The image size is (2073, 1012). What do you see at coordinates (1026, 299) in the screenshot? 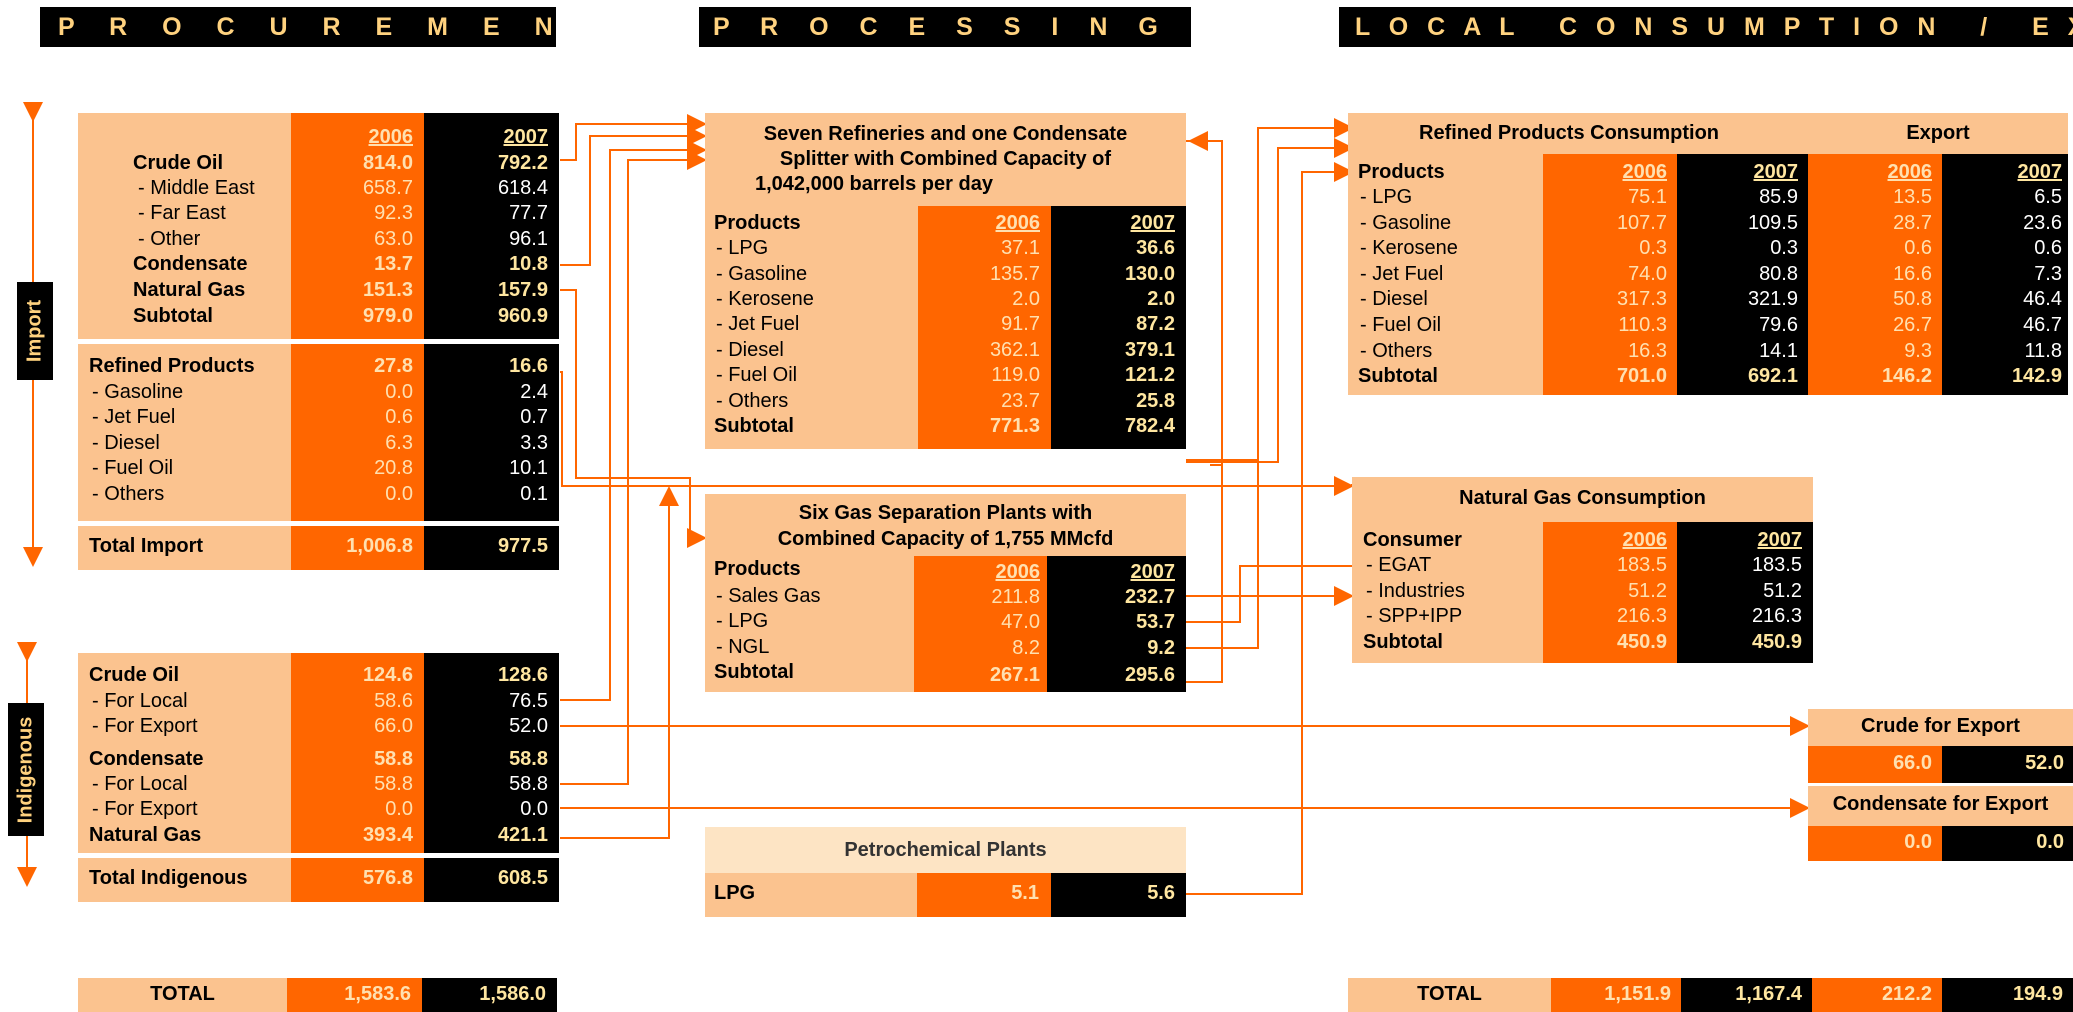
I see `row-2006: 2.0` at bounding box center [1026, 299].